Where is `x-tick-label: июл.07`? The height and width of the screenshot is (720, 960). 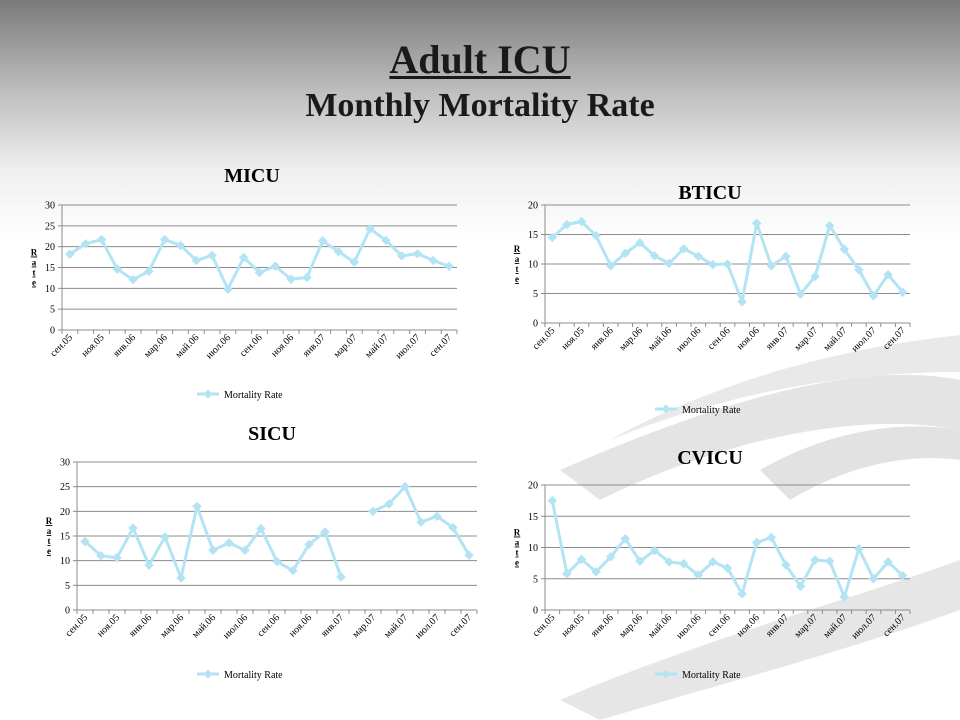 x-tick-label: июл.07 is located at coordinates (427, 626).